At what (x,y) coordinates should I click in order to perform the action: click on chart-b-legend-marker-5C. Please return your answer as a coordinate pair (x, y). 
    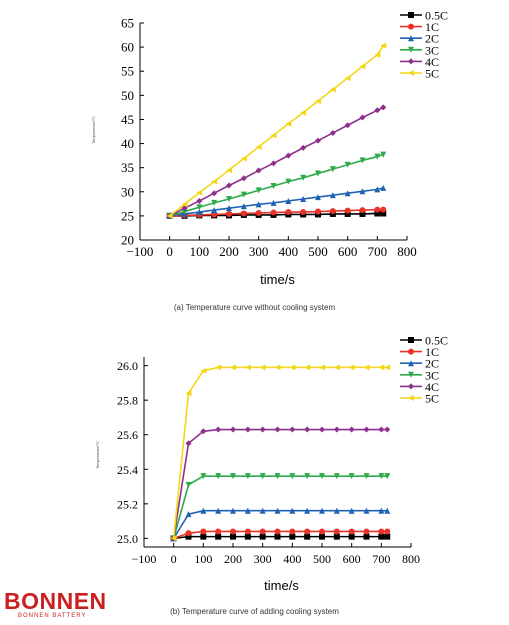
    Looking at the image, I should click on (411, 398).